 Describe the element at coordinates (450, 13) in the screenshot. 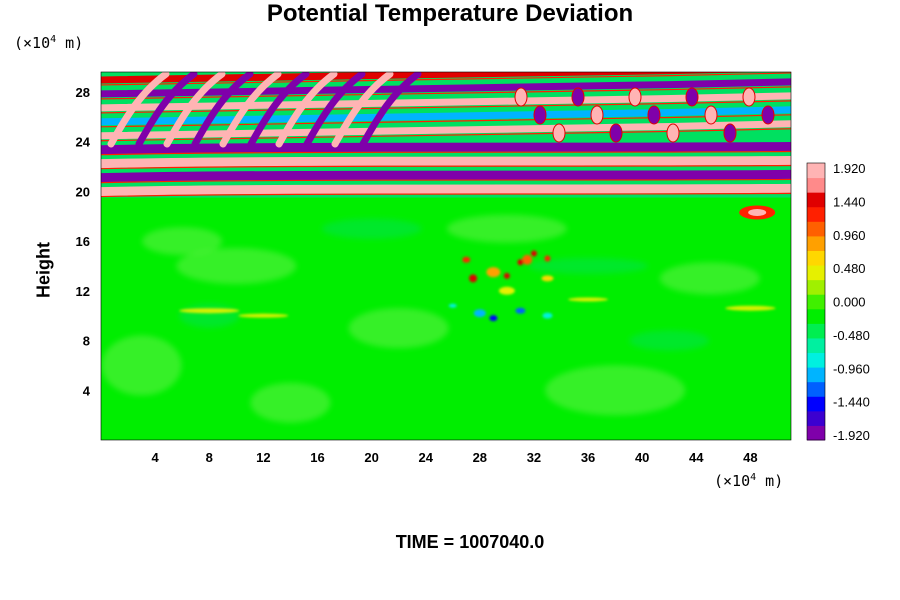

I see `chart-title: Potential Temperature Deviation` at that location.